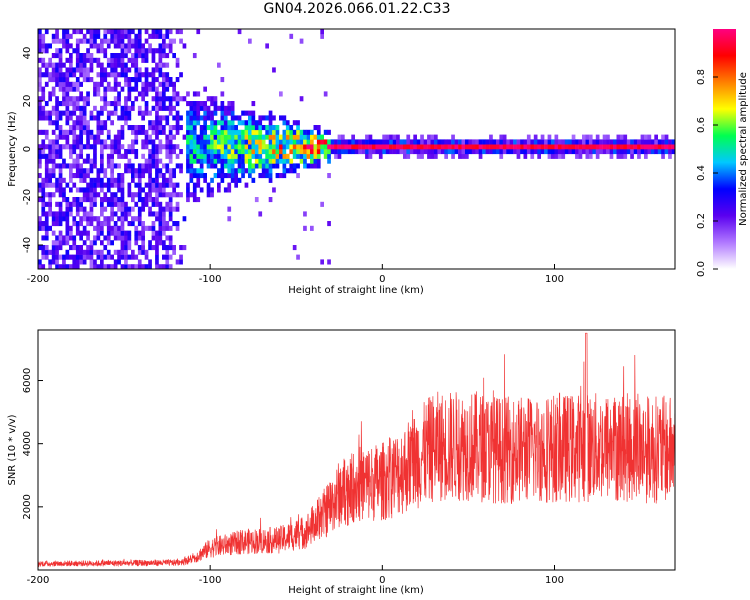 This screenshot has height=600, width=750. What do you see at coordinates (701, 221) in the screenshot?
I see `colorbar-tick-label: 0.2` at bounding box center [701, 221].